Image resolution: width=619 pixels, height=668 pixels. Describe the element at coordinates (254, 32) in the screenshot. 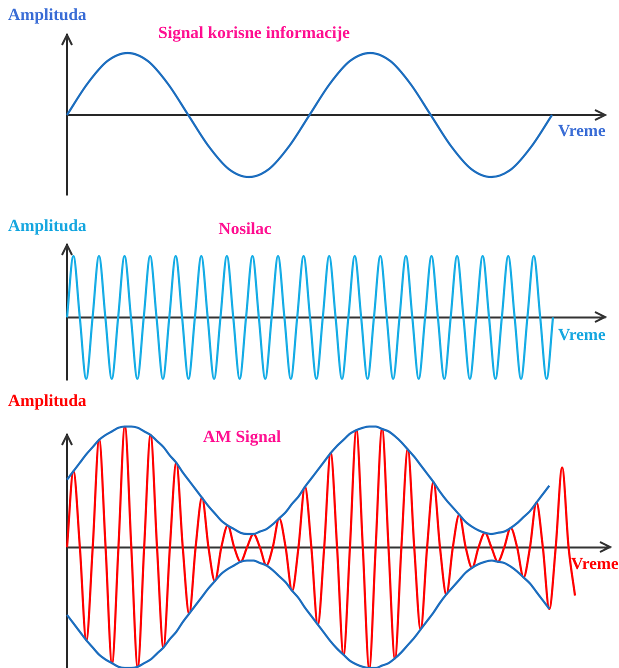

I see `chart-title: Signal korisne informacije` at that location.